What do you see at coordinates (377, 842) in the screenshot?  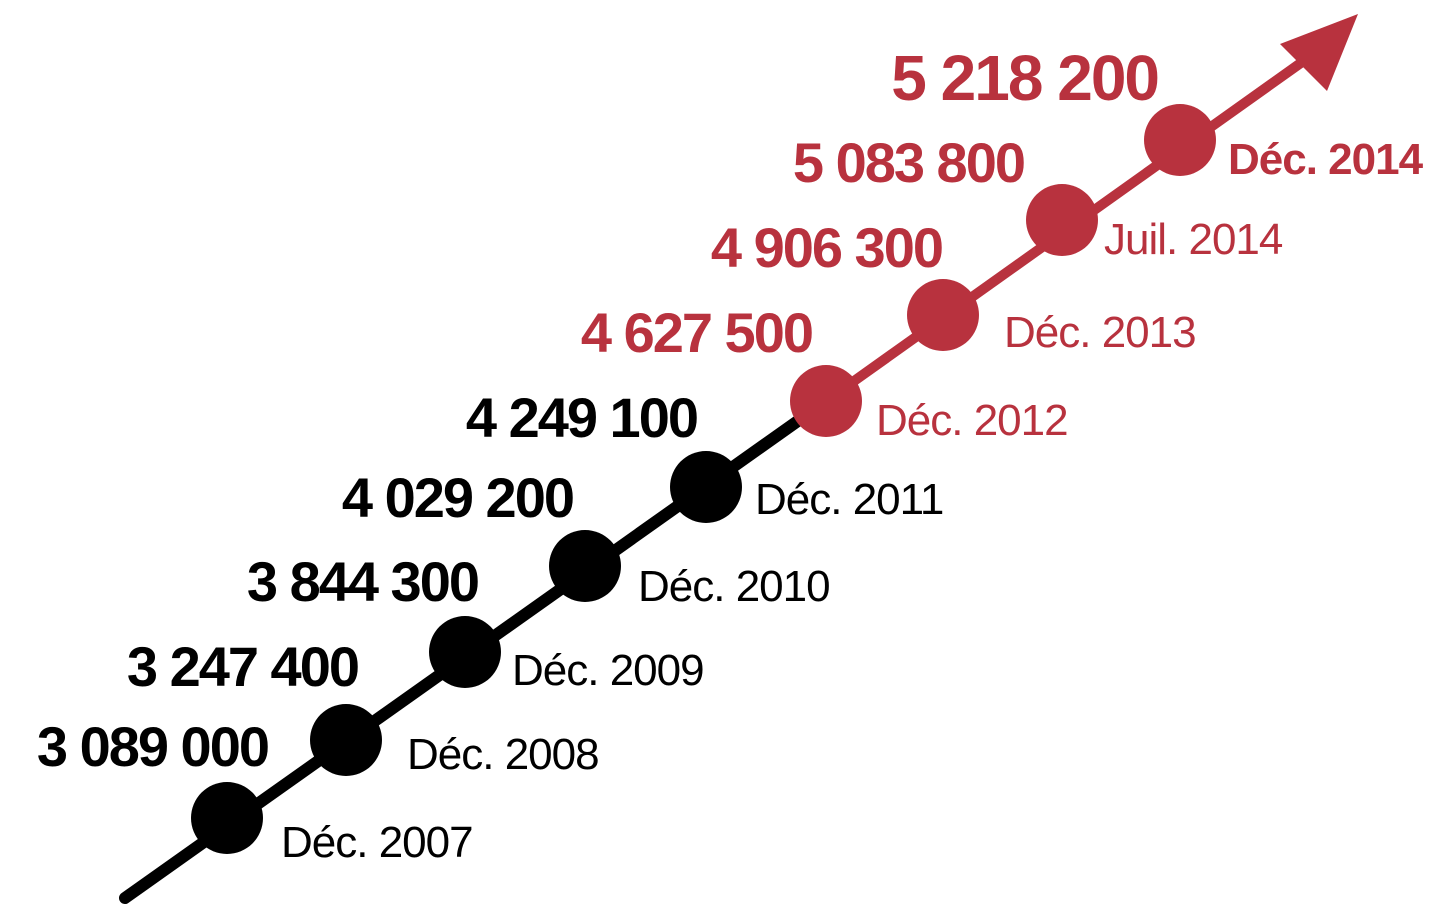 I see `x-tick-label: Déc. 2007` at bounding box center [377, 842].